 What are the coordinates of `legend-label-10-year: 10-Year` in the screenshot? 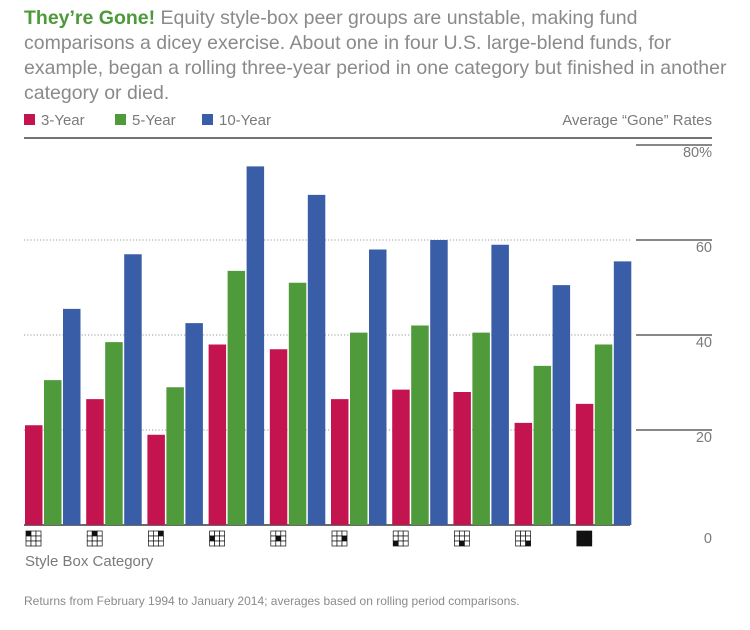 It's located at (245, 120).